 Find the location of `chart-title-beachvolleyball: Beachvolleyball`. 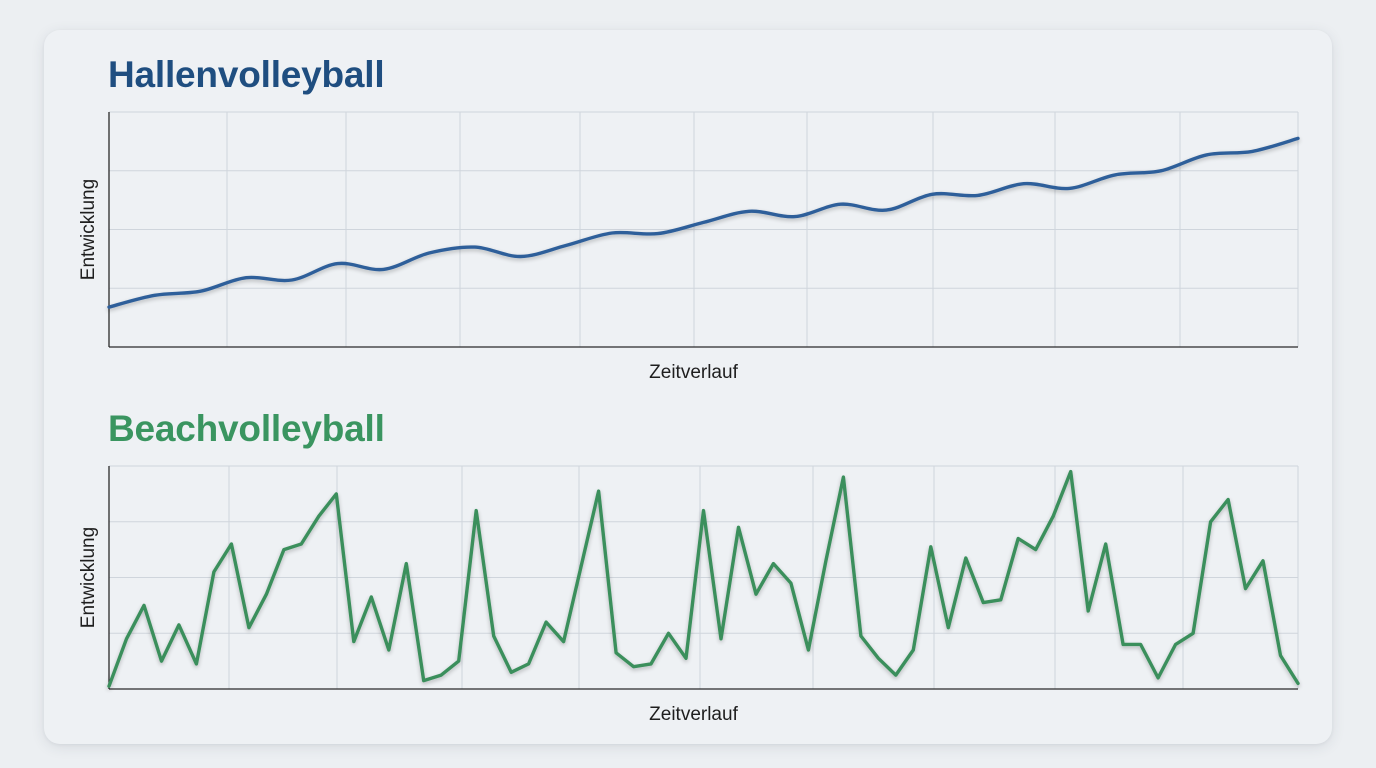

chart-title-beachvolleyball: Beachvolleyball is located at coordinates (246, 428).